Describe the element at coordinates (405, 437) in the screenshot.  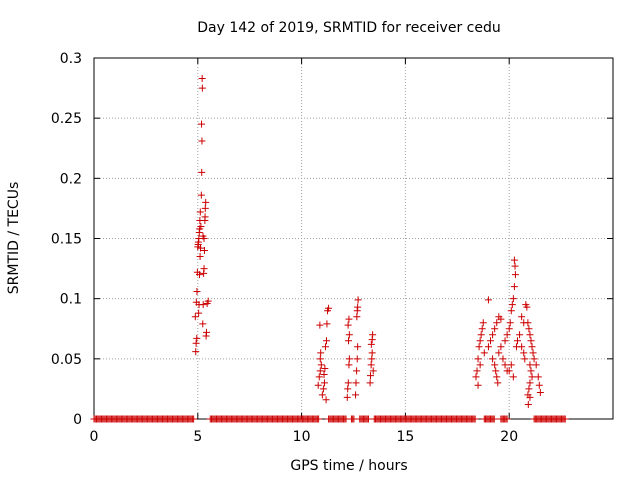
I see `x-tick-label: 15` at that location.